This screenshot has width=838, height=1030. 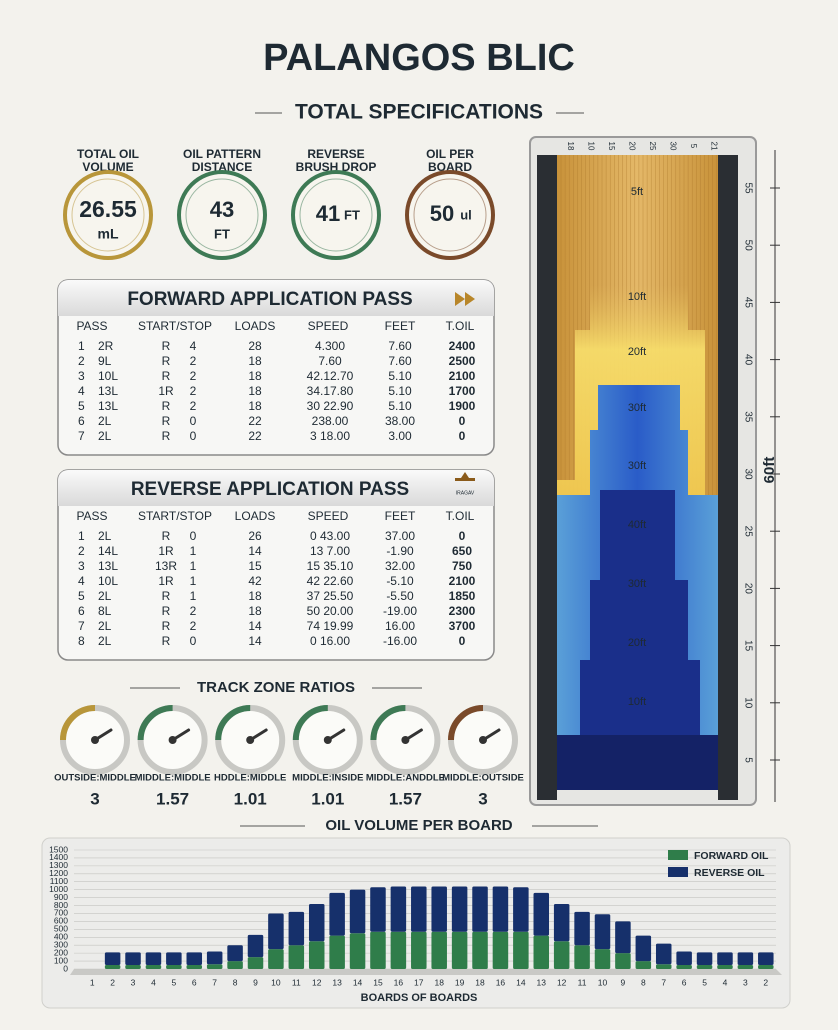 I want to click on y-tick-label: 1500, so click(x=58, y=849).